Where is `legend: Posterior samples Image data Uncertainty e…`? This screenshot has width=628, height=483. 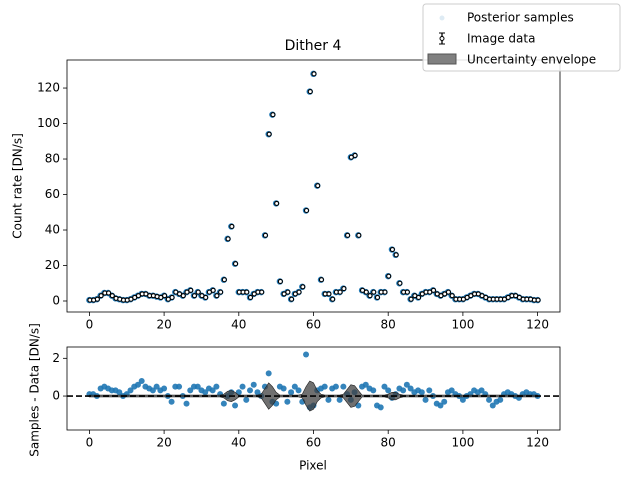
legend: Posterior samples Image data Uncertainty e… is located at coordinates (521, 37).